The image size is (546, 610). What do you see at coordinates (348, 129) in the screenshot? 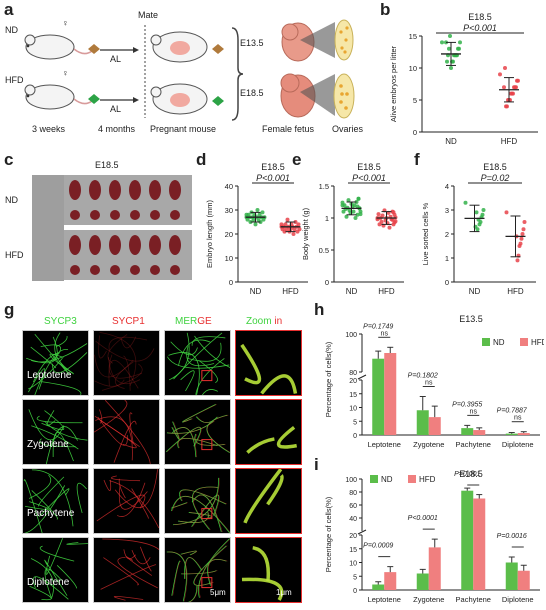
I see `timeline-label: Ovaries` at bounding box center [348, 129].